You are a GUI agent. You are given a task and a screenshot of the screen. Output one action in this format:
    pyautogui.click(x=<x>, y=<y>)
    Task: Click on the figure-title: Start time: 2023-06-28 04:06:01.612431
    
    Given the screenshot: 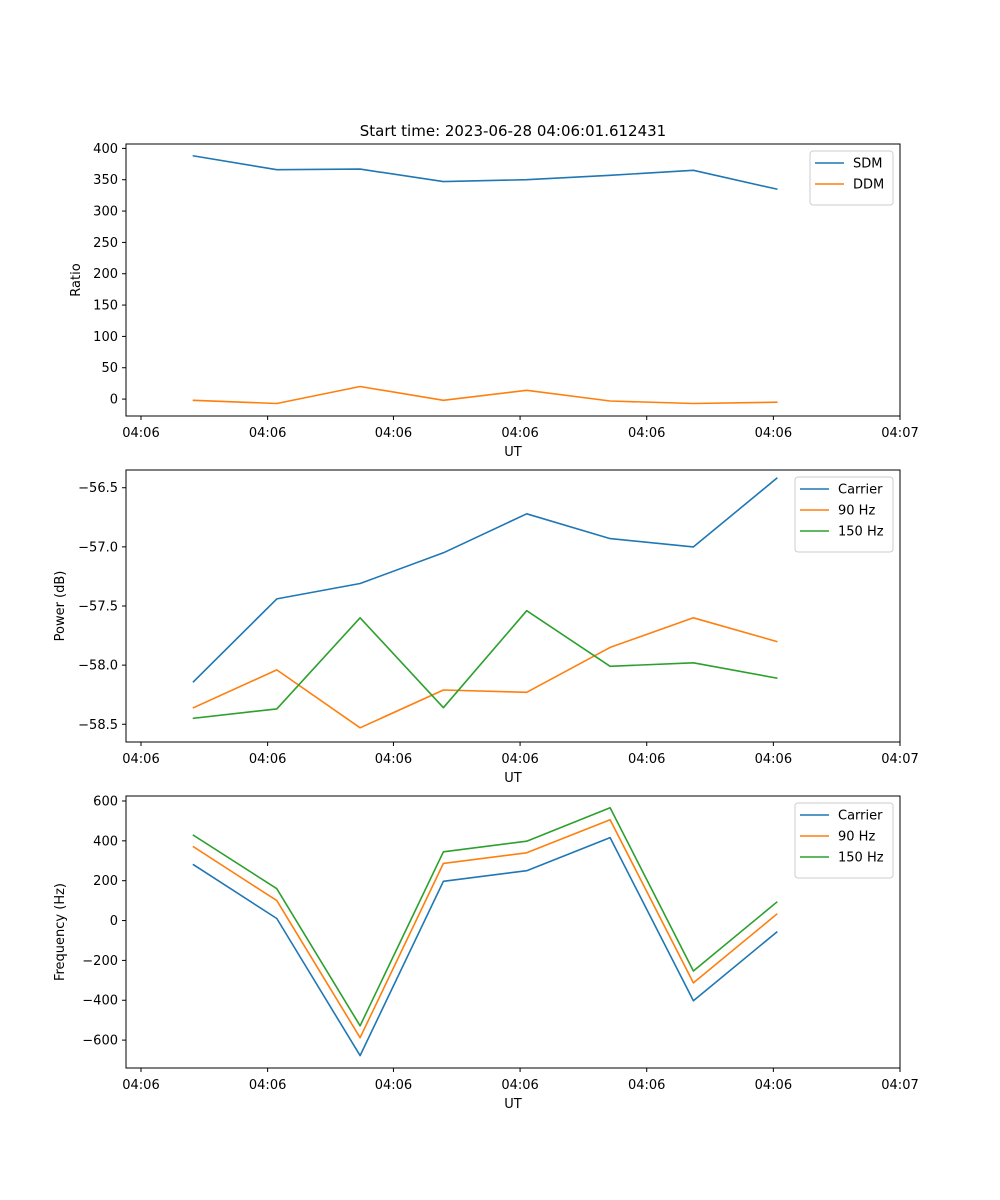 What is the action you would take?
    pyautogui.click(x=513, y=131)
    